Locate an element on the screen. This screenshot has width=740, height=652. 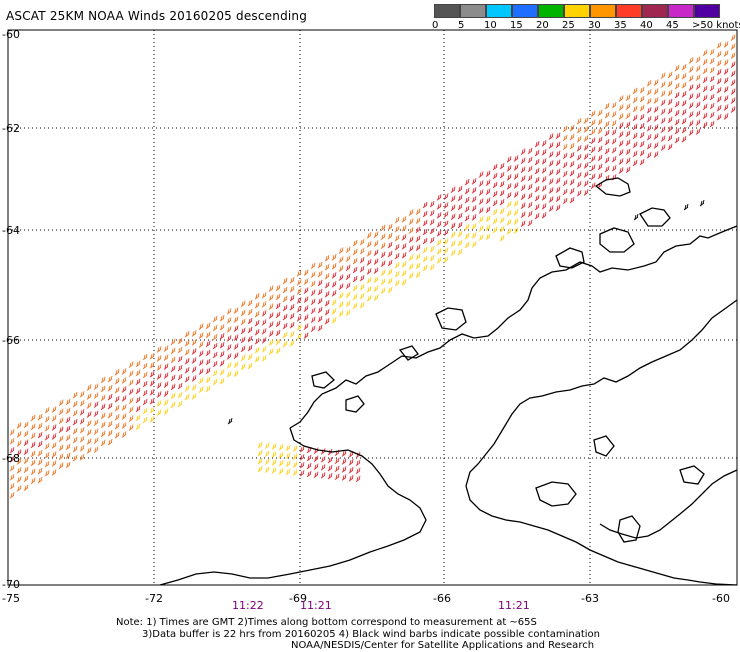
legend-label: 0 is located at coordinates (435, 25).